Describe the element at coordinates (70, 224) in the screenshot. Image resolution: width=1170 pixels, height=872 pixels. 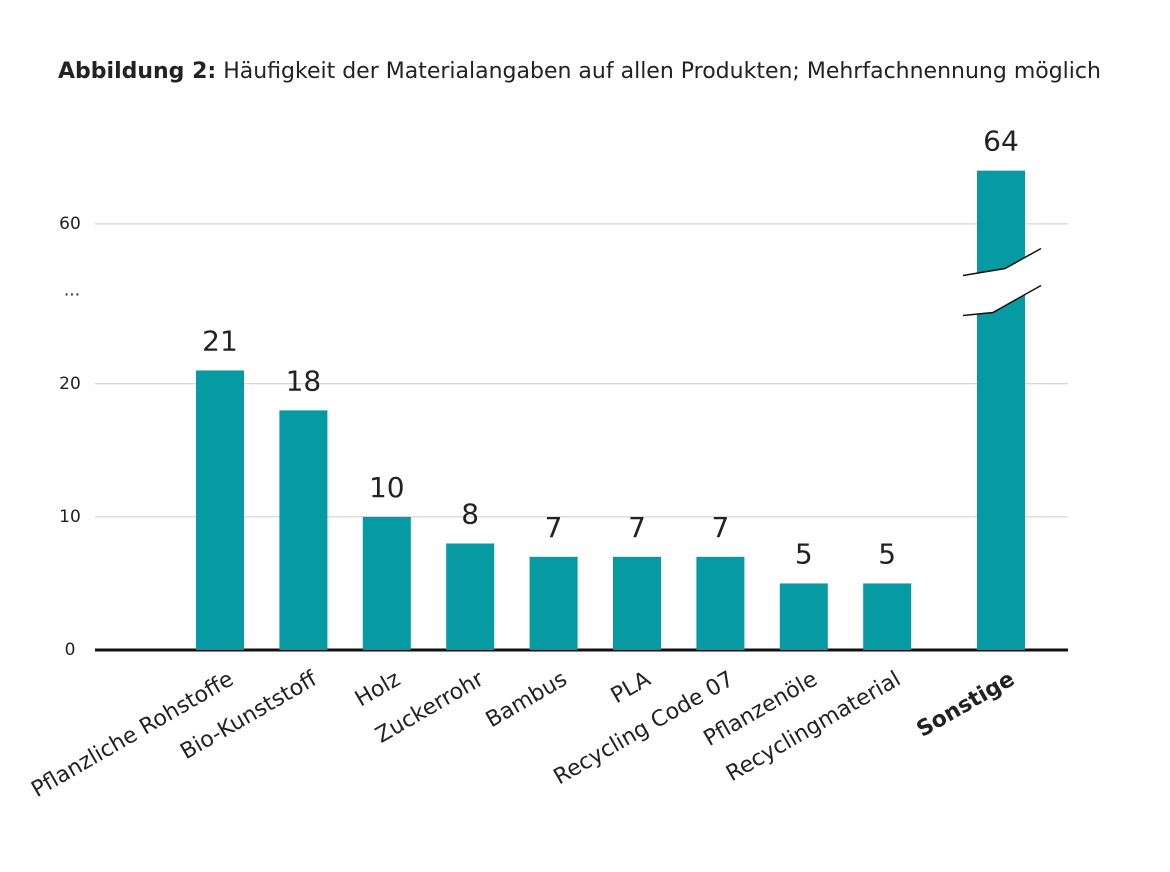
I see `y-tick-label: 60` at that location.